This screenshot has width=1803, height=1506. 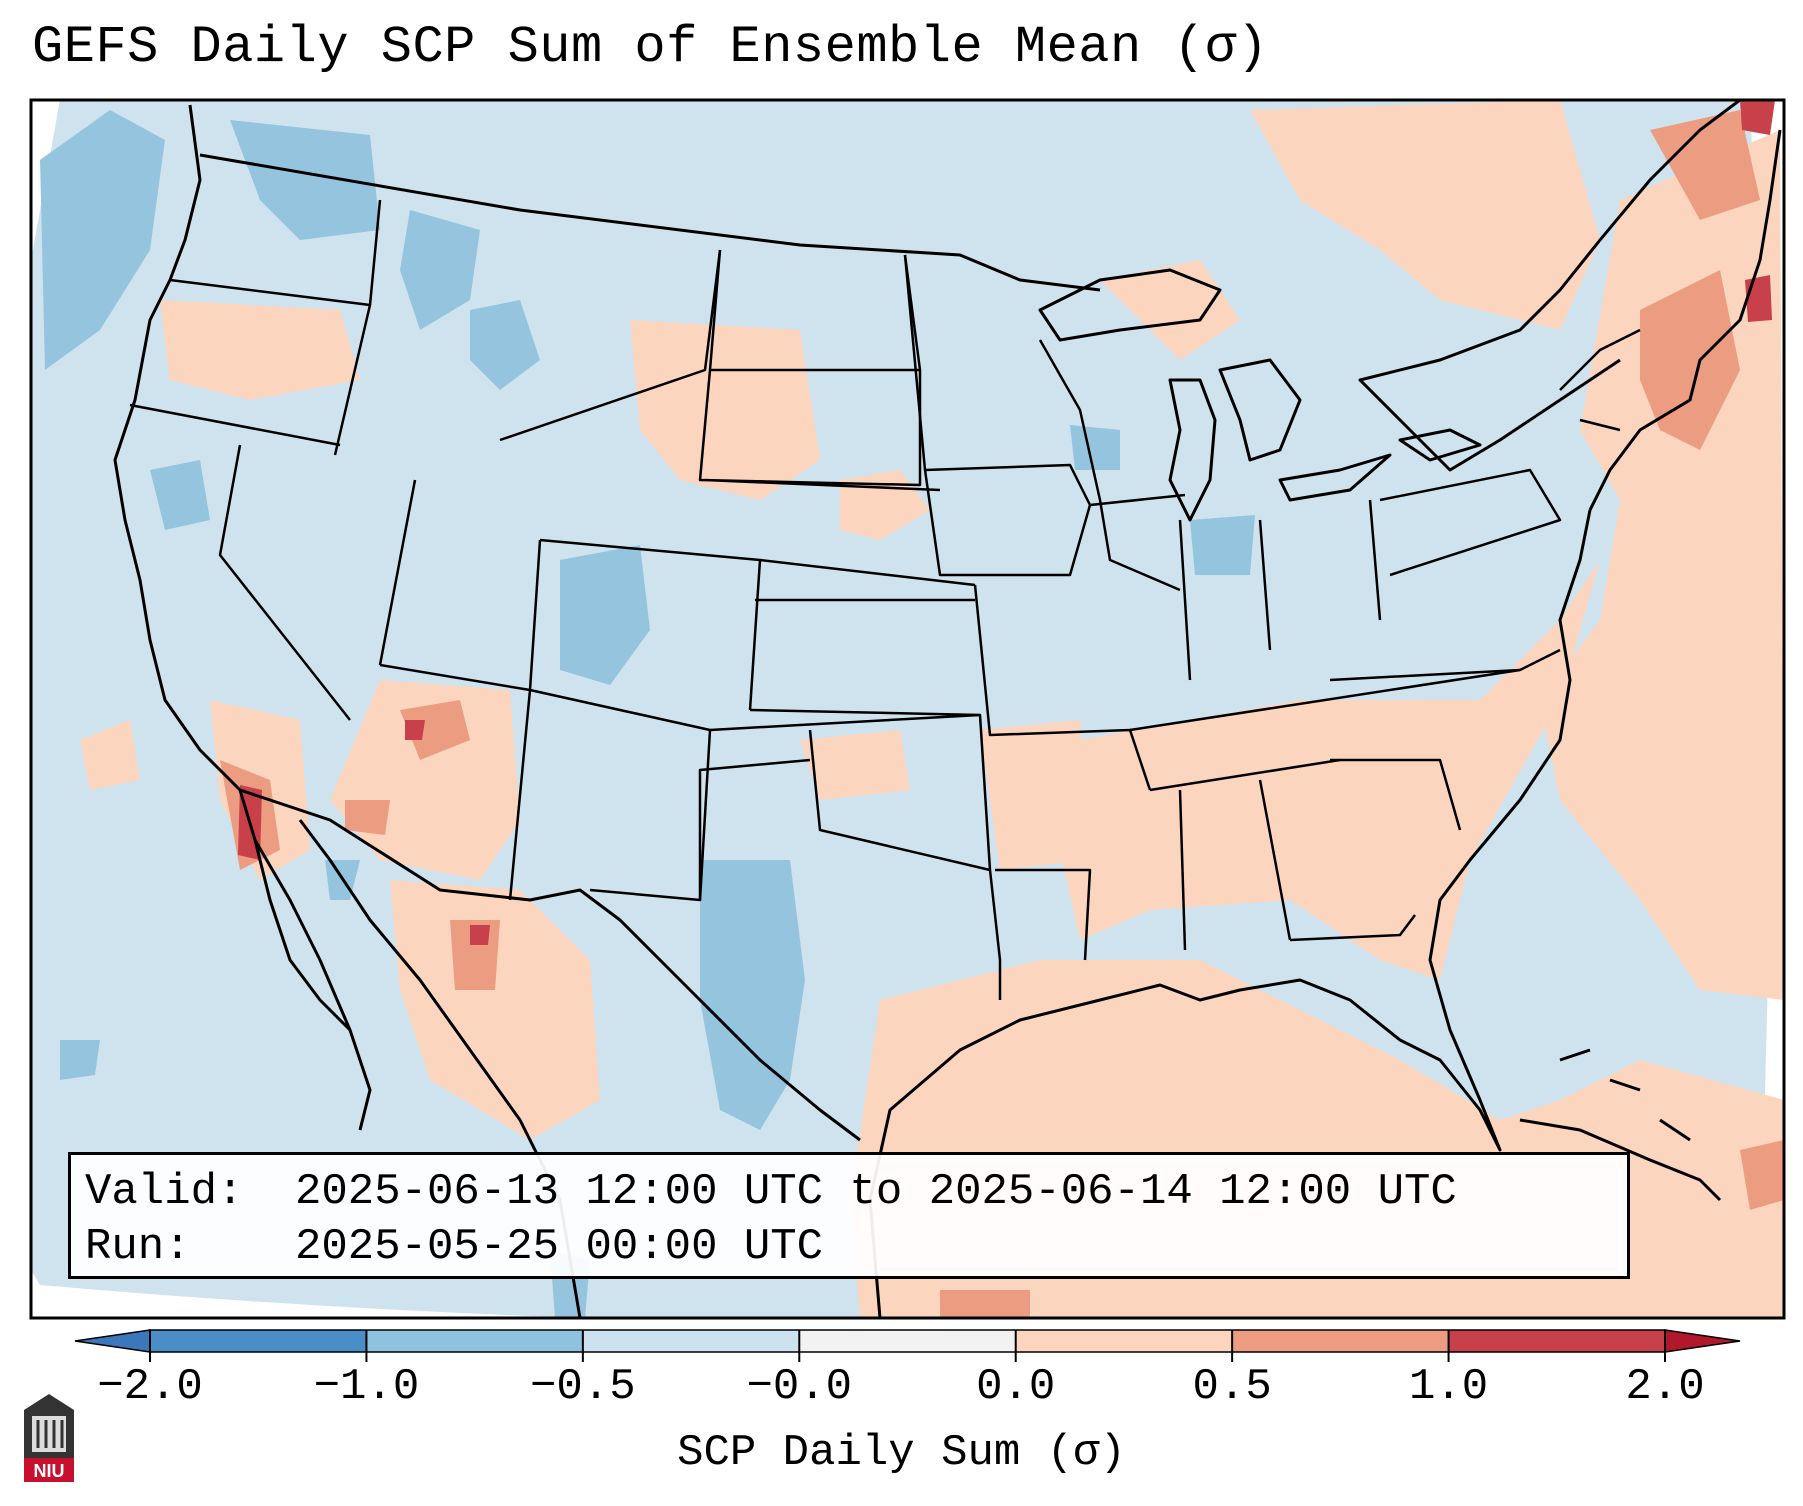 I want to click on us-mexico-border-line, so click(x=550, y=965).